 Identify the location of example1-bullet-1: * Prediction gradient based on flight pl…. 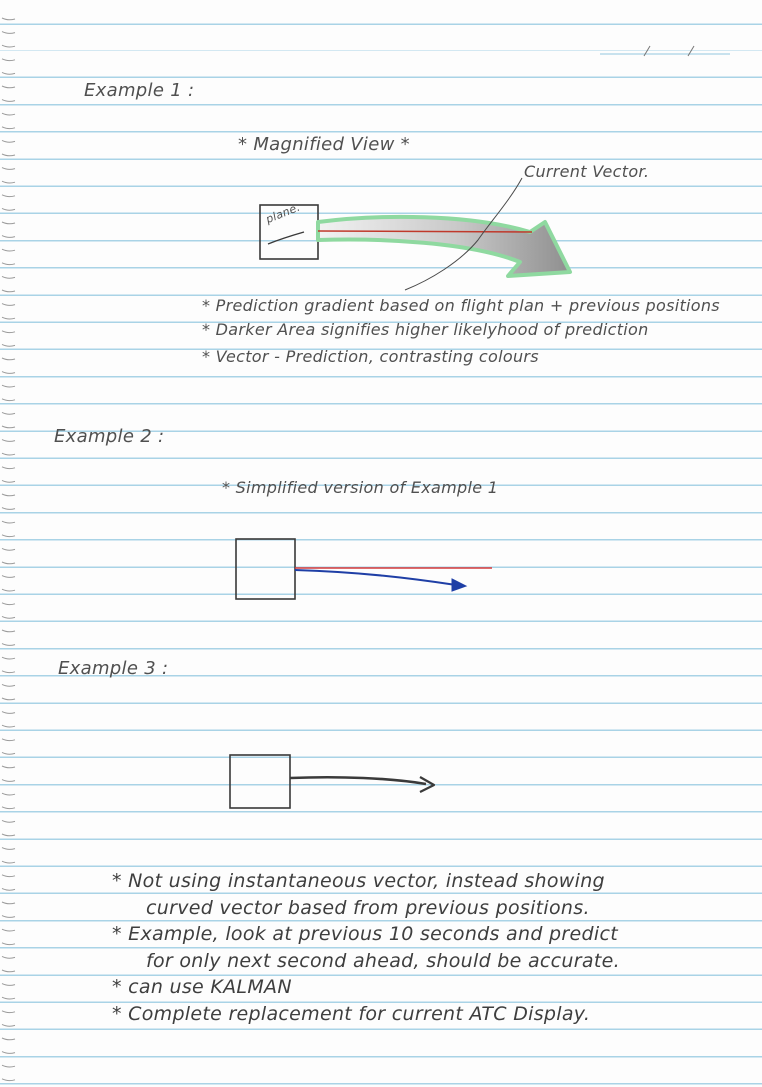
(461, 305).